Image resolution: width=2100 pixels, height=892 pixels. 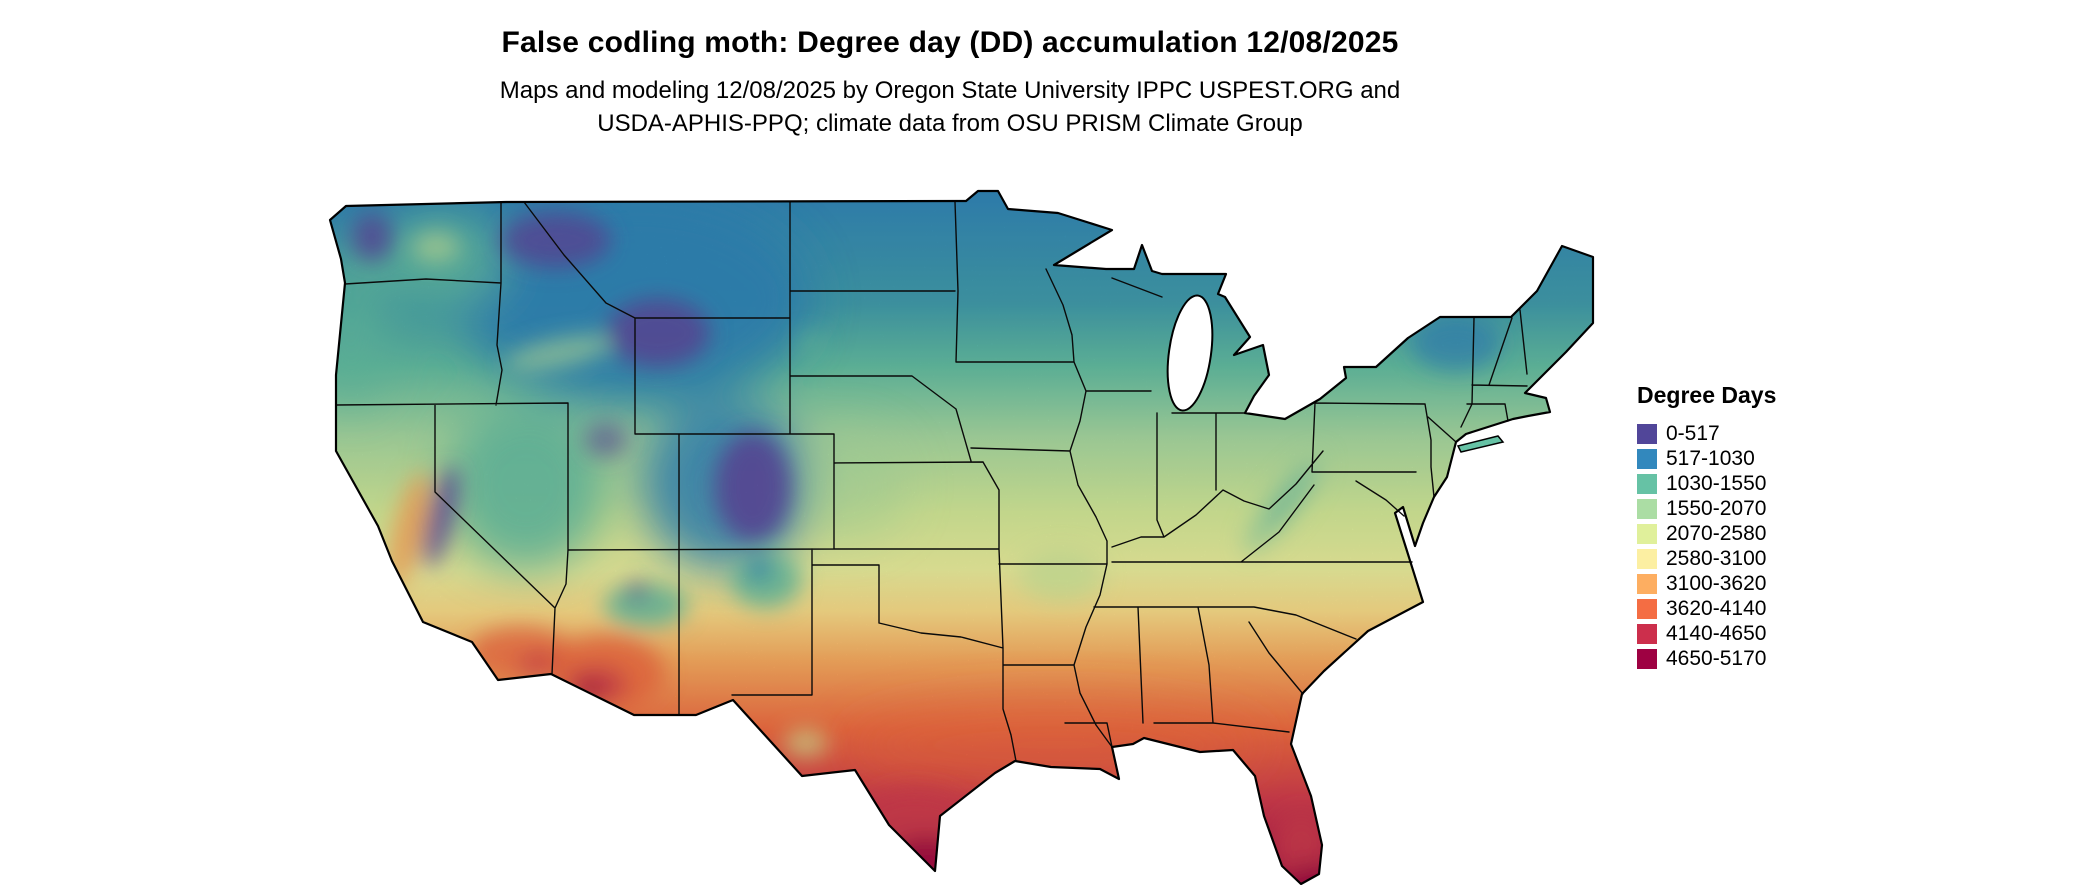 I want to click on legend-row: 1030-1550, so click(x=1706, y=483).